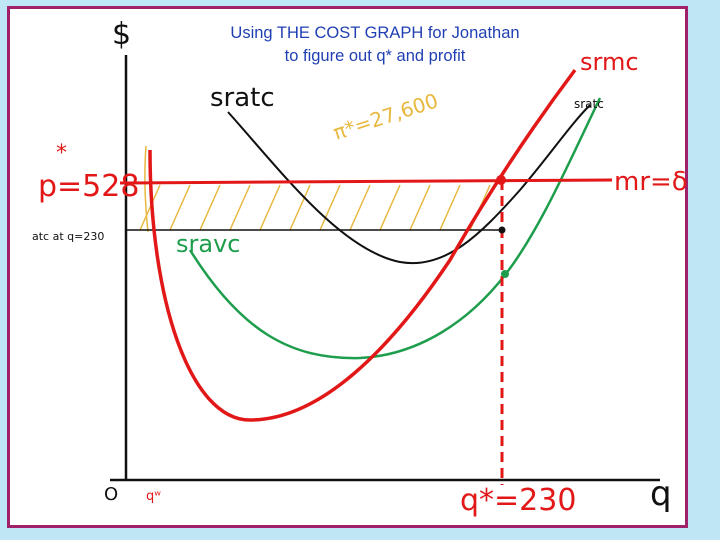 The width and height of the screenshot is (720, 540). I want to click on atc-at-q-label: atc at q=230, so click(68, 236).